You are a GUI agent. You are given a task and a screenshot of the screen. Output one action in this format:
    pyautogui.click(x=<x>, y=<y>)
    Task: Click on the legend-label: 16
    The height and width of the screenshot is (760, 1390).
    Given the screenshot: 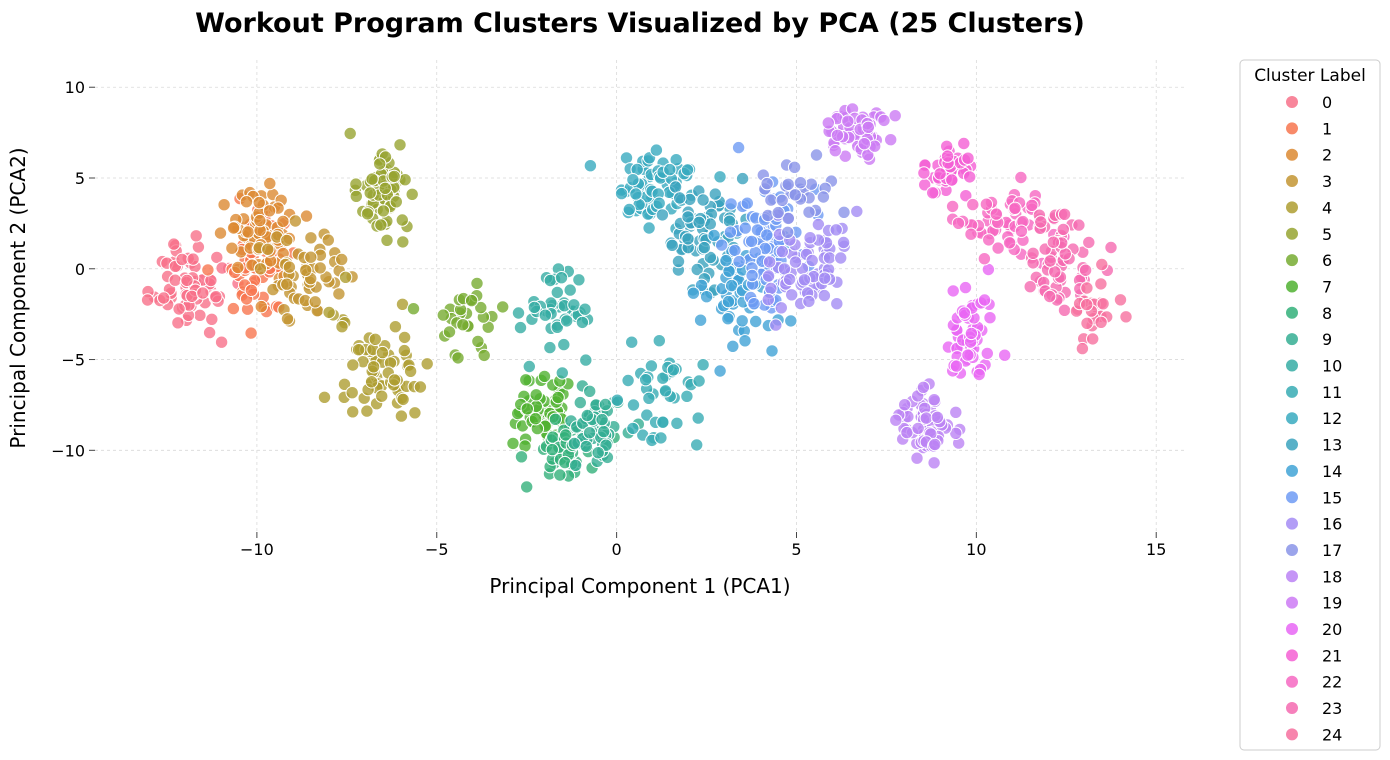 What is the action you would take?
    pyautogui.click(x=1332, y=524)
    